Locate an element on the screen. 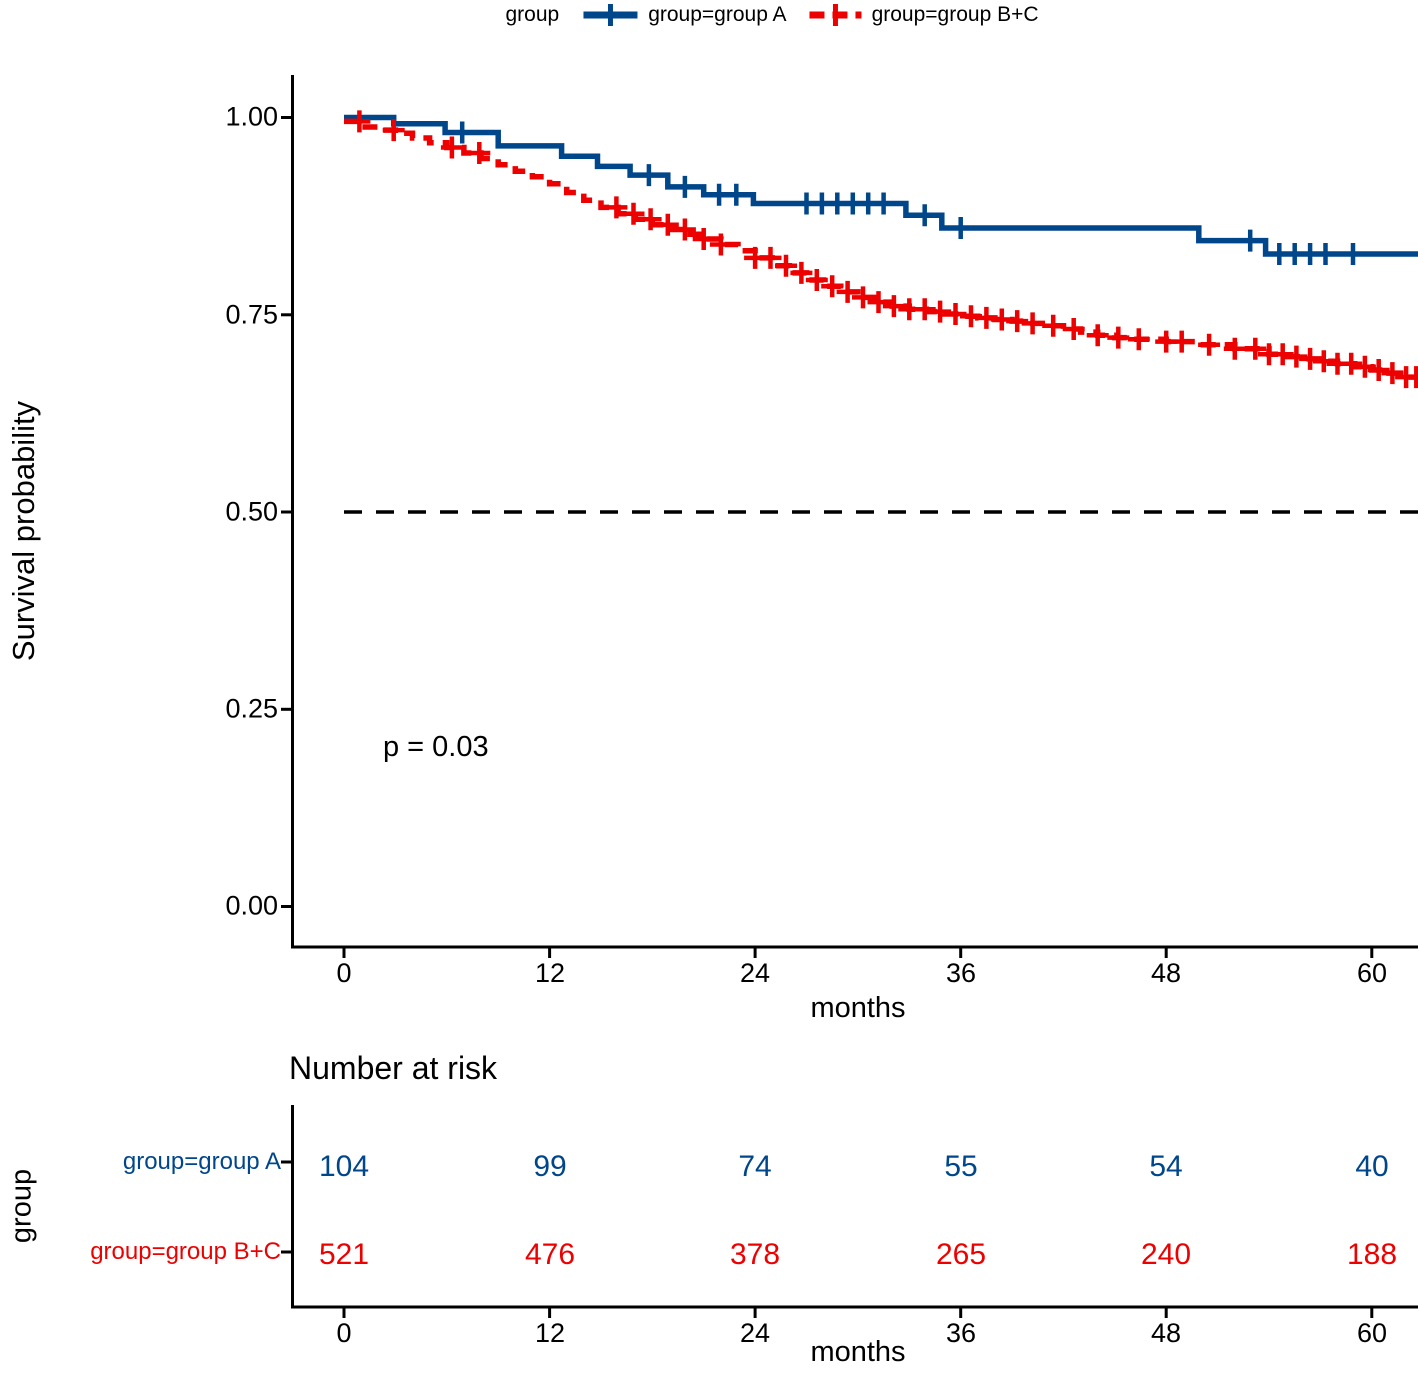 The height and width of the screenshot is (1386, 1418). risk-table-y-axis-title: group is located at coordinates (21, 1206).